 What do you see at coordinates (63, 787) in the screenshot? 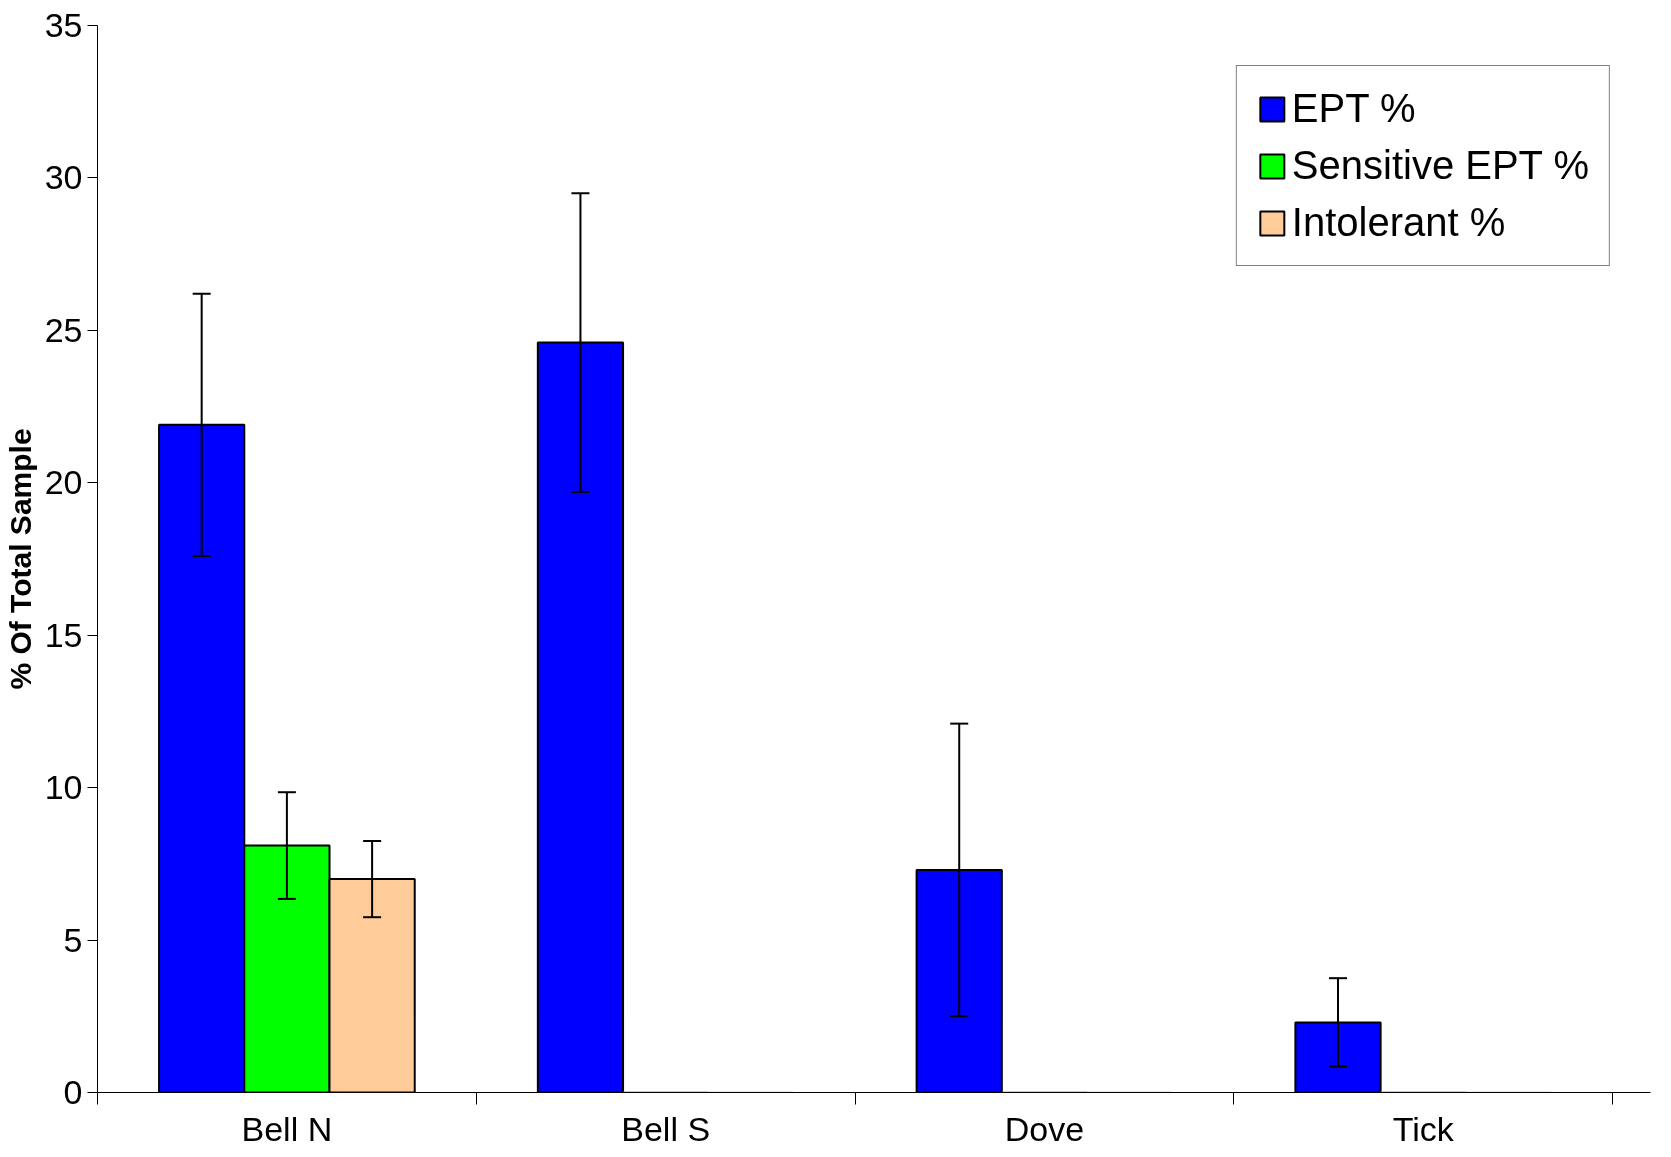
I see `y-tick-label: 10` at bounding box center [63, 787].